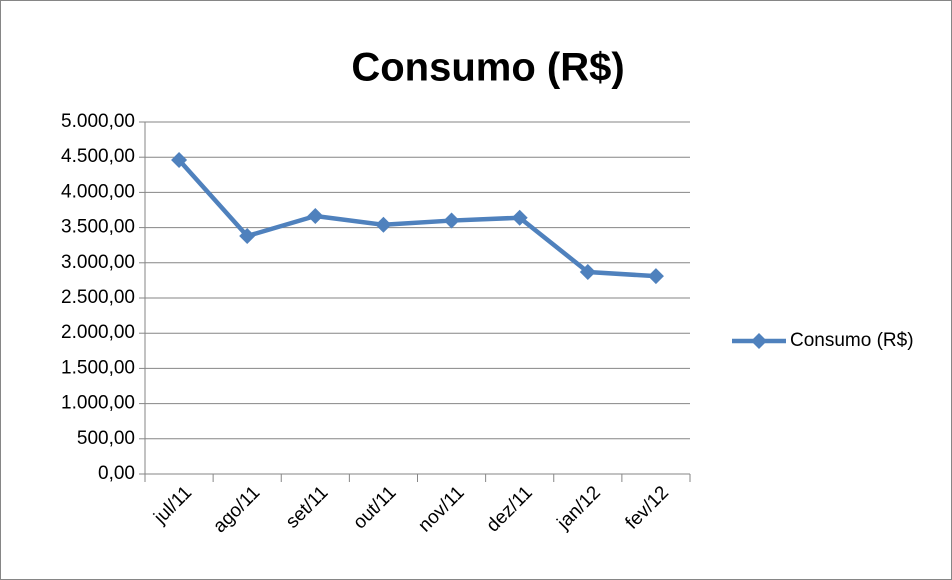 Image resolution: width=952 pixels, height=580 pixels. I want to click on legend-marker, so click(759, 341).